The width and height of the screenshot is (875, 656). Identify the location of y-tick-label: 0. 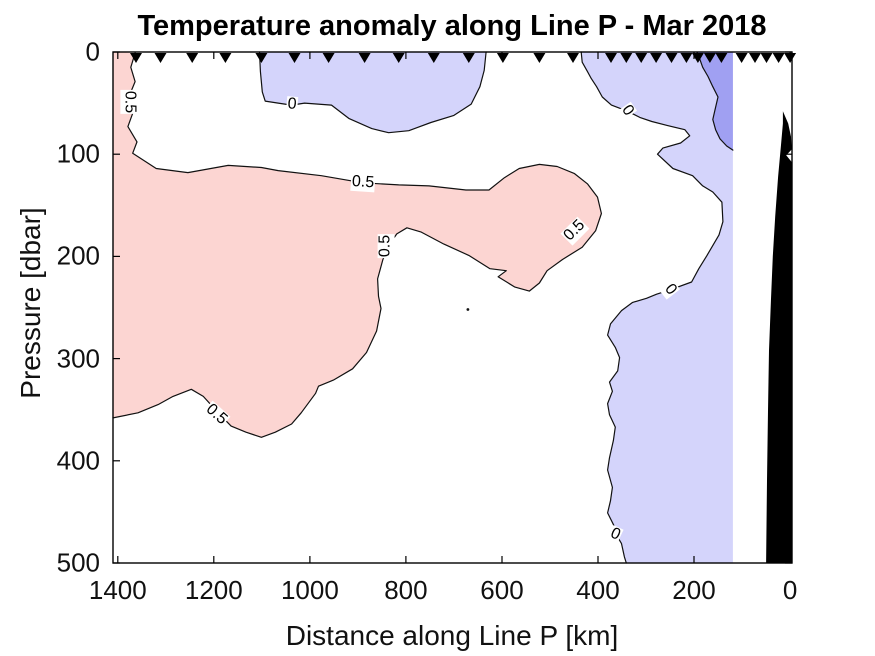
(92, 51).